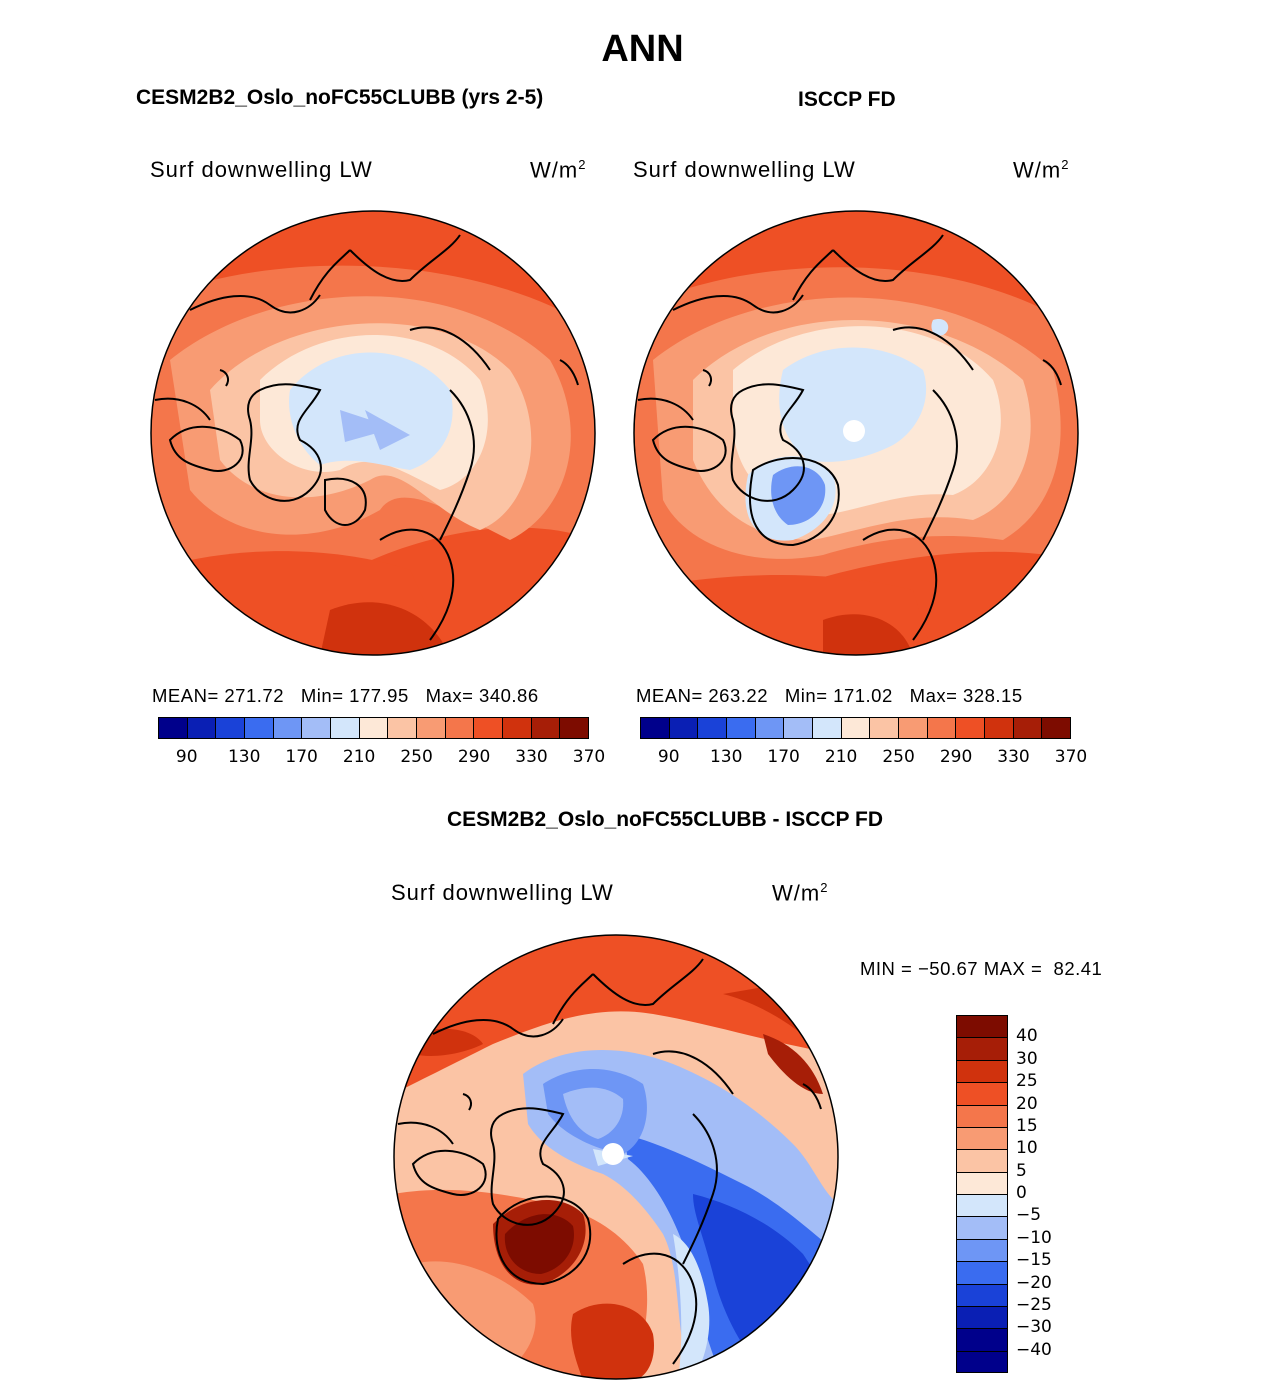 The image size is (1285, 1383). I want to click on diff-stats: MIN = −50.67 MAX = 82.41, so click(981, 968).